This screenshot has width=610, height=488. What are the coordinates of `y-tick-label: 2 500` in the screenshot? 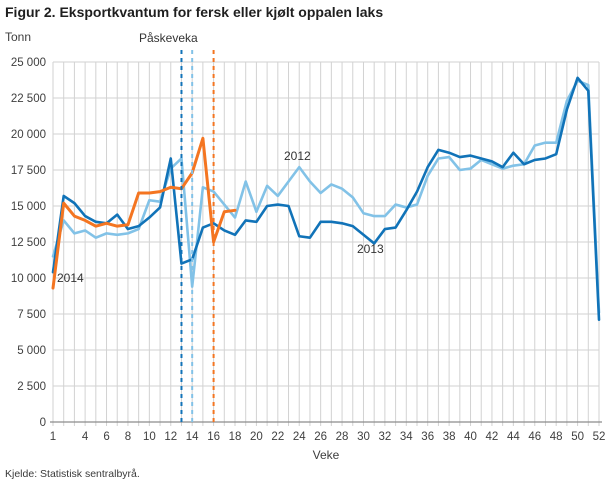 It's located at (31, 387).